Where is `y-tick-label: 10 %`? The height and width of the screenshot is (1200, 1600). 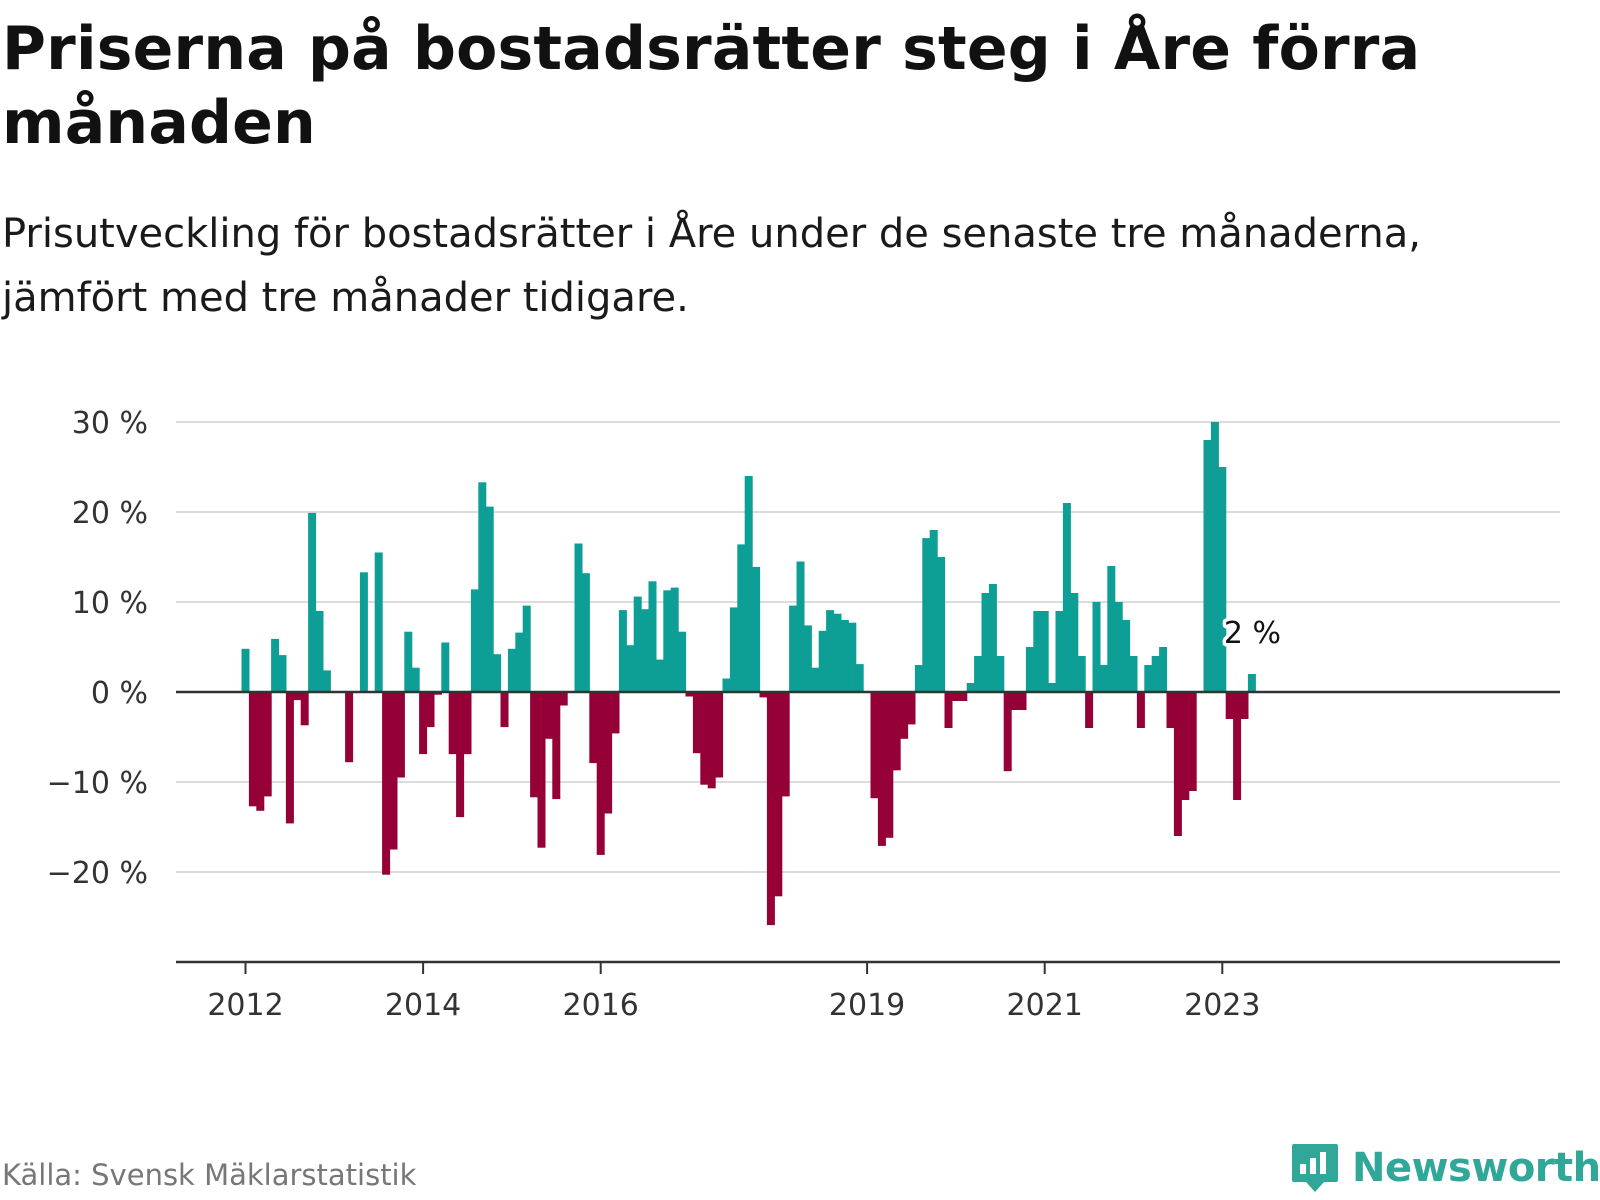
y-tick-label: 10 % is located at coordinates (110, 603).